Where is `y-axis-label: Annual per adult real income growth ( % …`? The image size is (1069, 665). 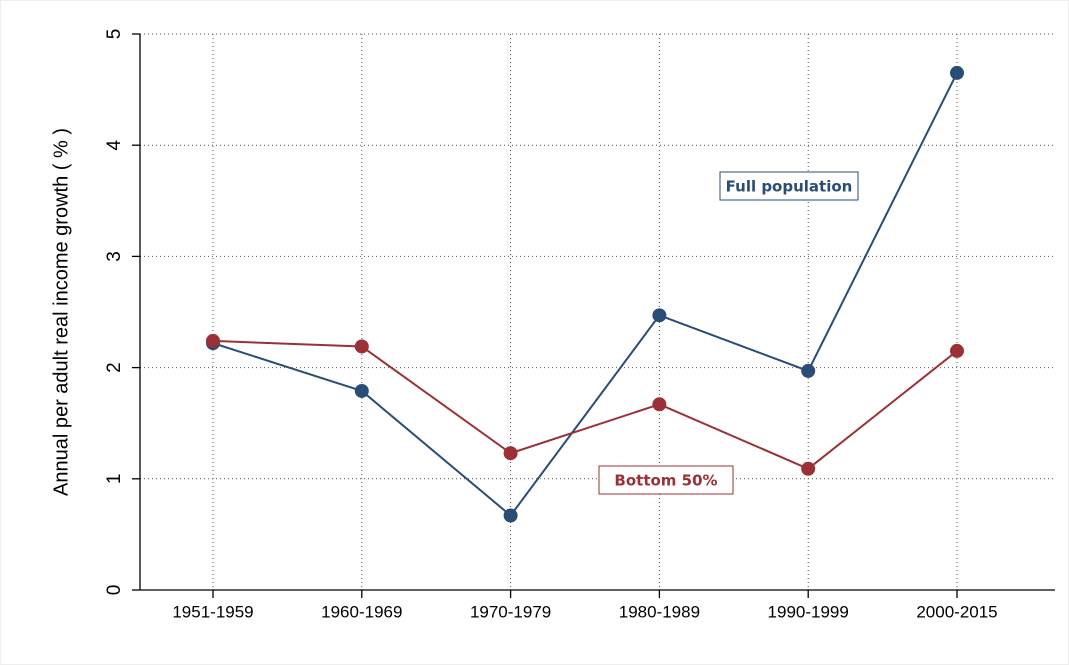 y-axis-label: Annual per adult real income growth ( % … is located at coordinates (61, 312).